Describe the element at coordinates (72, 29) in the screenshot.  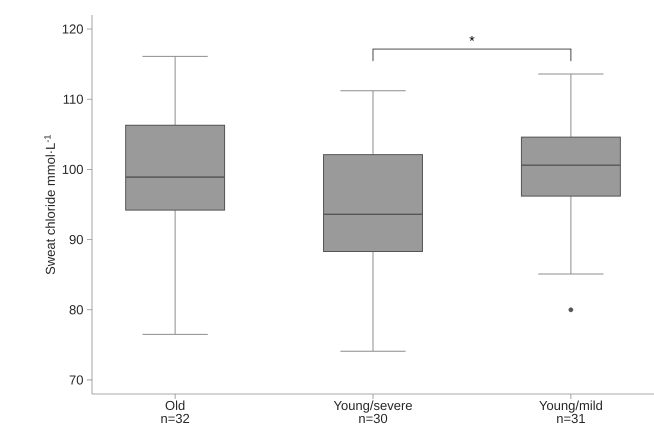
I see `y-tick-label: 120` at that location.